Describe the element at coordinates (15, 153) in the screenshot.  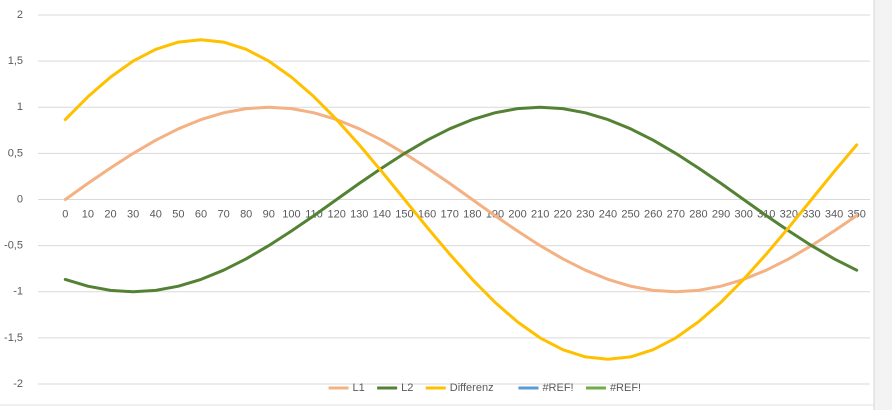
I see `y-tick-label: 0,5` at that location.